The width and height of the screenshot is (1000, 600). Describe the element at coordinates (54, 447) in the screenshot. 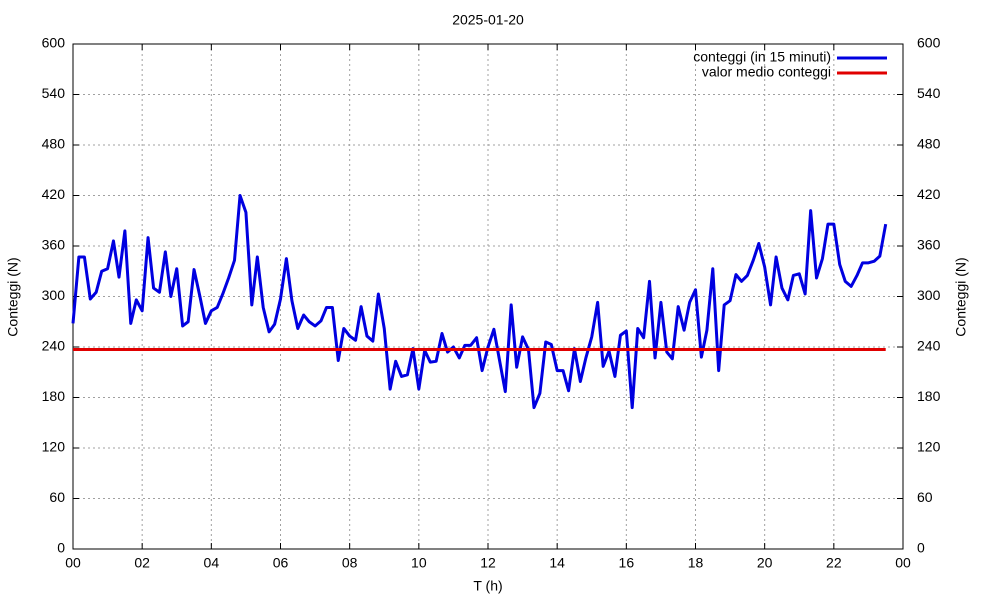

I see `y-tick-label: 120` at that location.